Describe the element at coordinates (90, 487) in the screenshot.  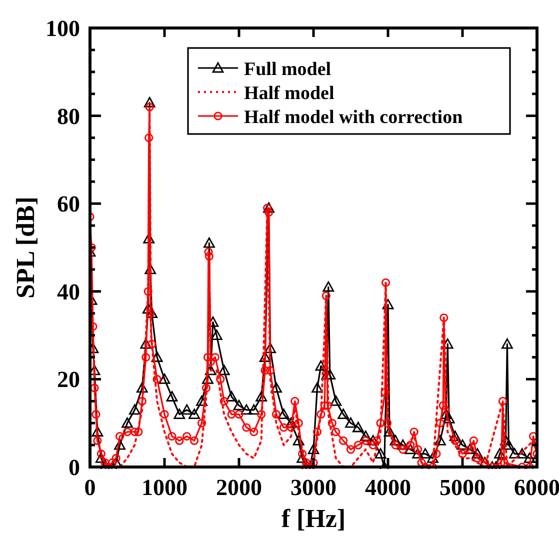
I see `x-tick-label: 0` at that location.